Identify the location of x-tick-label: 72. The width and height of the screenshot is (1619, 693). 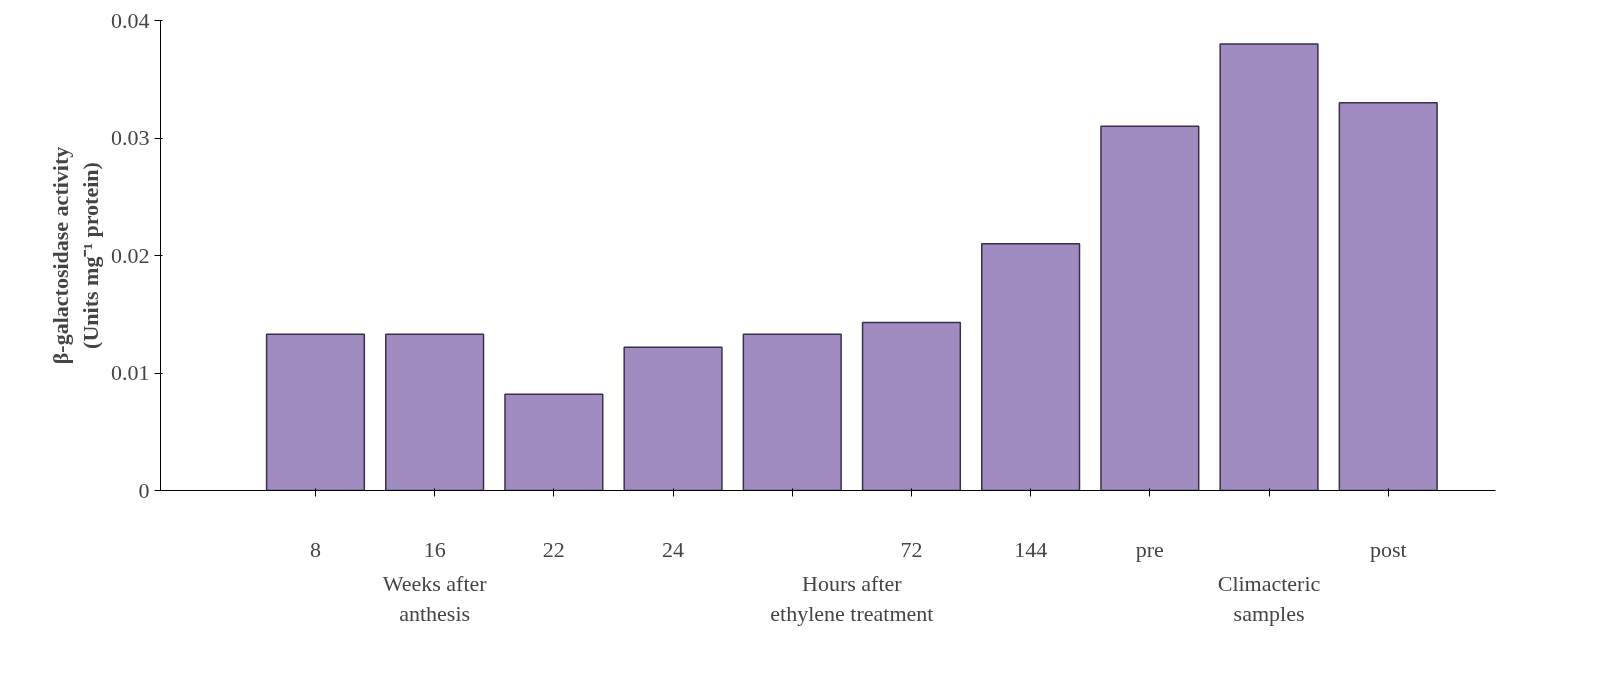
(911, 549).